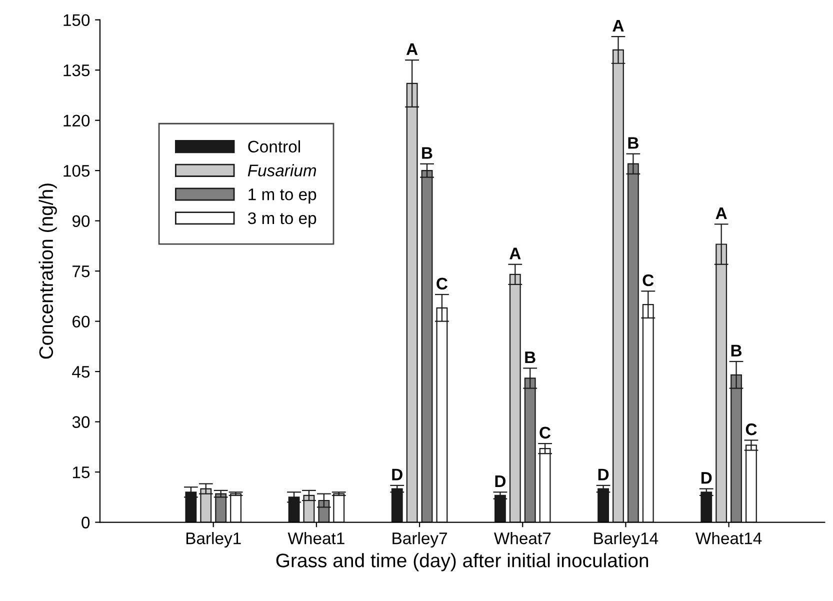  What do you see at coordinates (522, 538) in the screenshot?
I see `x-tick-label: Wheat7` at bounding box center [522, 538].